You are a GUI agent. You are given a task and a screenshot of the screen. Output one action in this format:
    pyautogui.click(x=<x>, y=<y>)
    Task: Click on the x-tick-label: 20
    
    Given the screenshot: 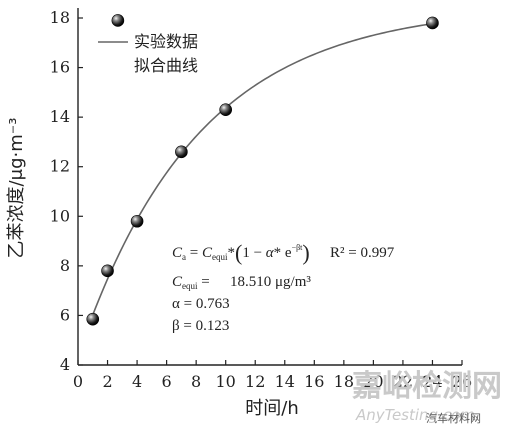 What is the action you would take?
    pyautogui.click(x=373, y=381)
    